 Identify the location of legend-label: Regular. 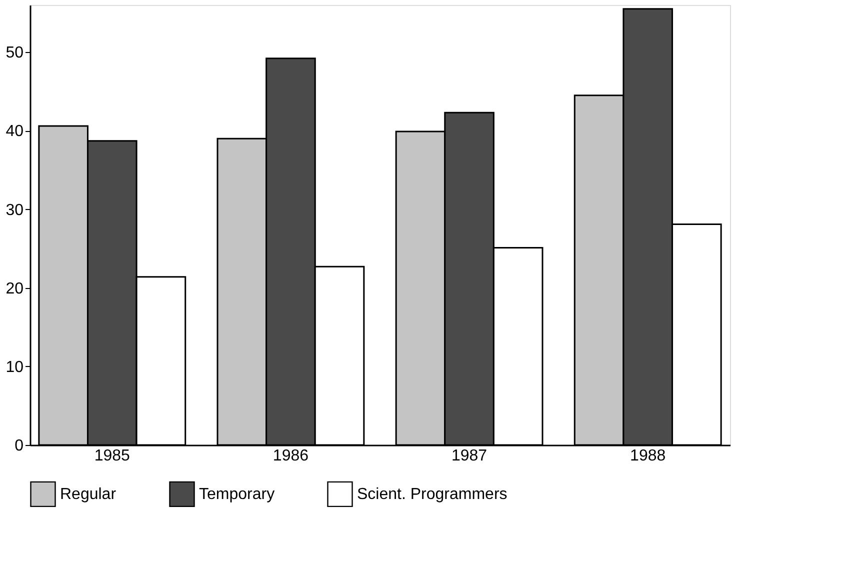
(88, 495).